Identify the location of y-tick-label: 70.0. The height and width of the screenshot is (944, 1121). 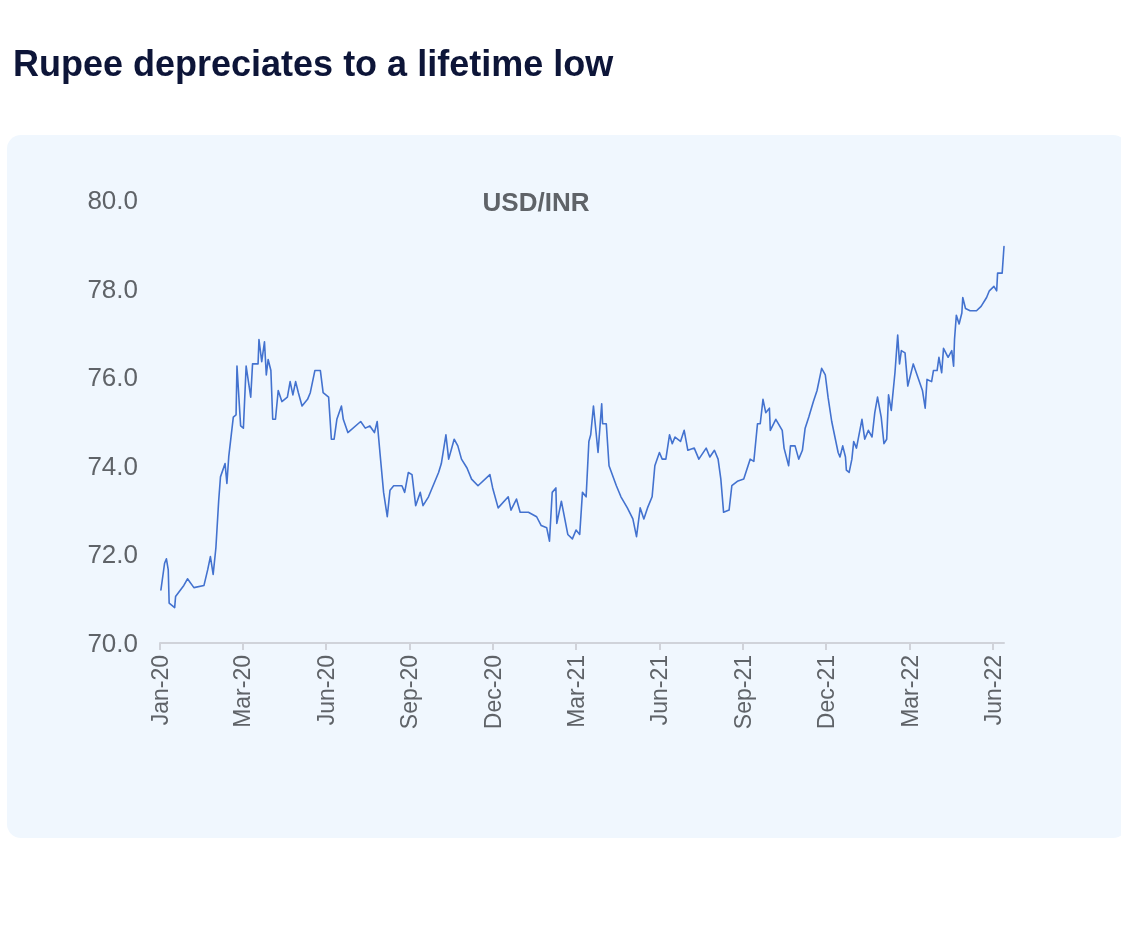
(112, 643).